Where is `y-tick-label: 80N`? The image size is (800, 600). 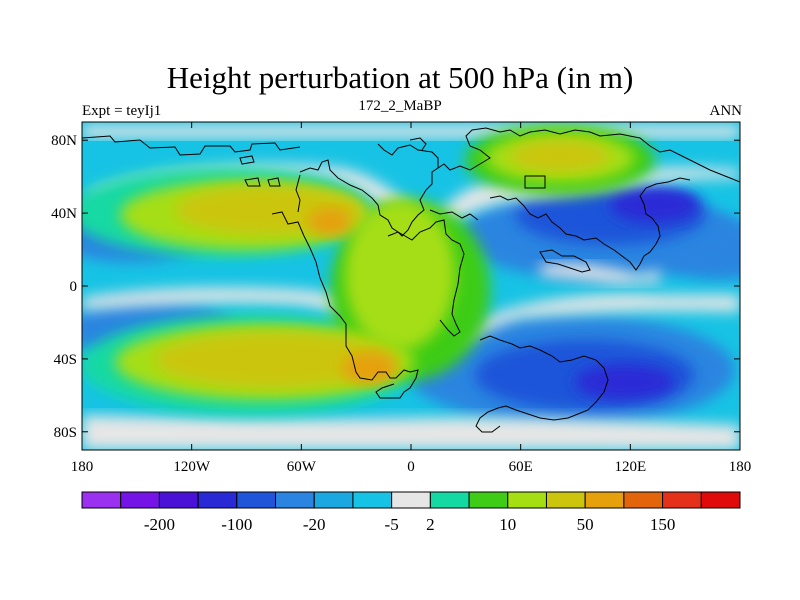
y-tick-label: 80N is located at coordinates (64, 141).